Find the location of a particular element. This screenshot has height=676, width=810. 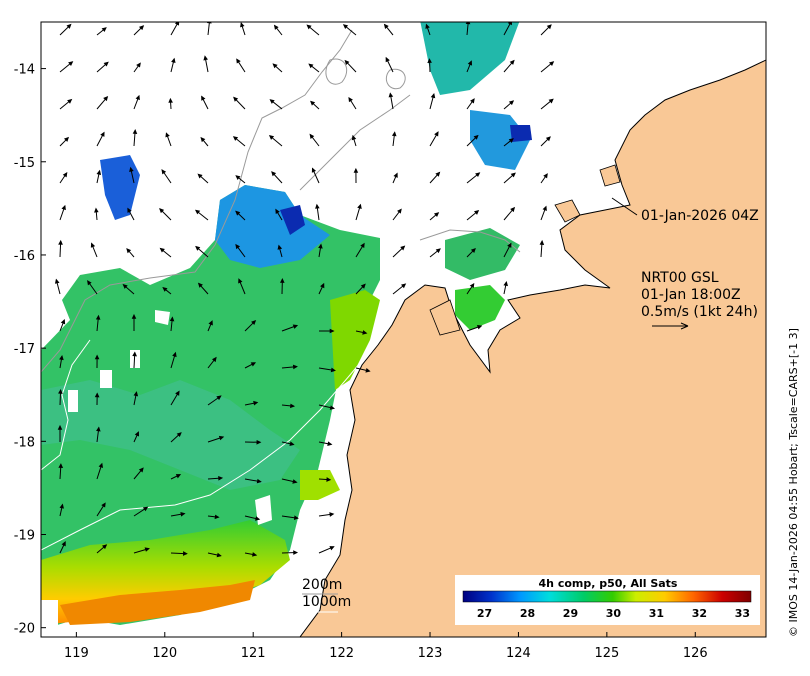

colorbar-tick-label: 31 is located at coordinates (656, 613).